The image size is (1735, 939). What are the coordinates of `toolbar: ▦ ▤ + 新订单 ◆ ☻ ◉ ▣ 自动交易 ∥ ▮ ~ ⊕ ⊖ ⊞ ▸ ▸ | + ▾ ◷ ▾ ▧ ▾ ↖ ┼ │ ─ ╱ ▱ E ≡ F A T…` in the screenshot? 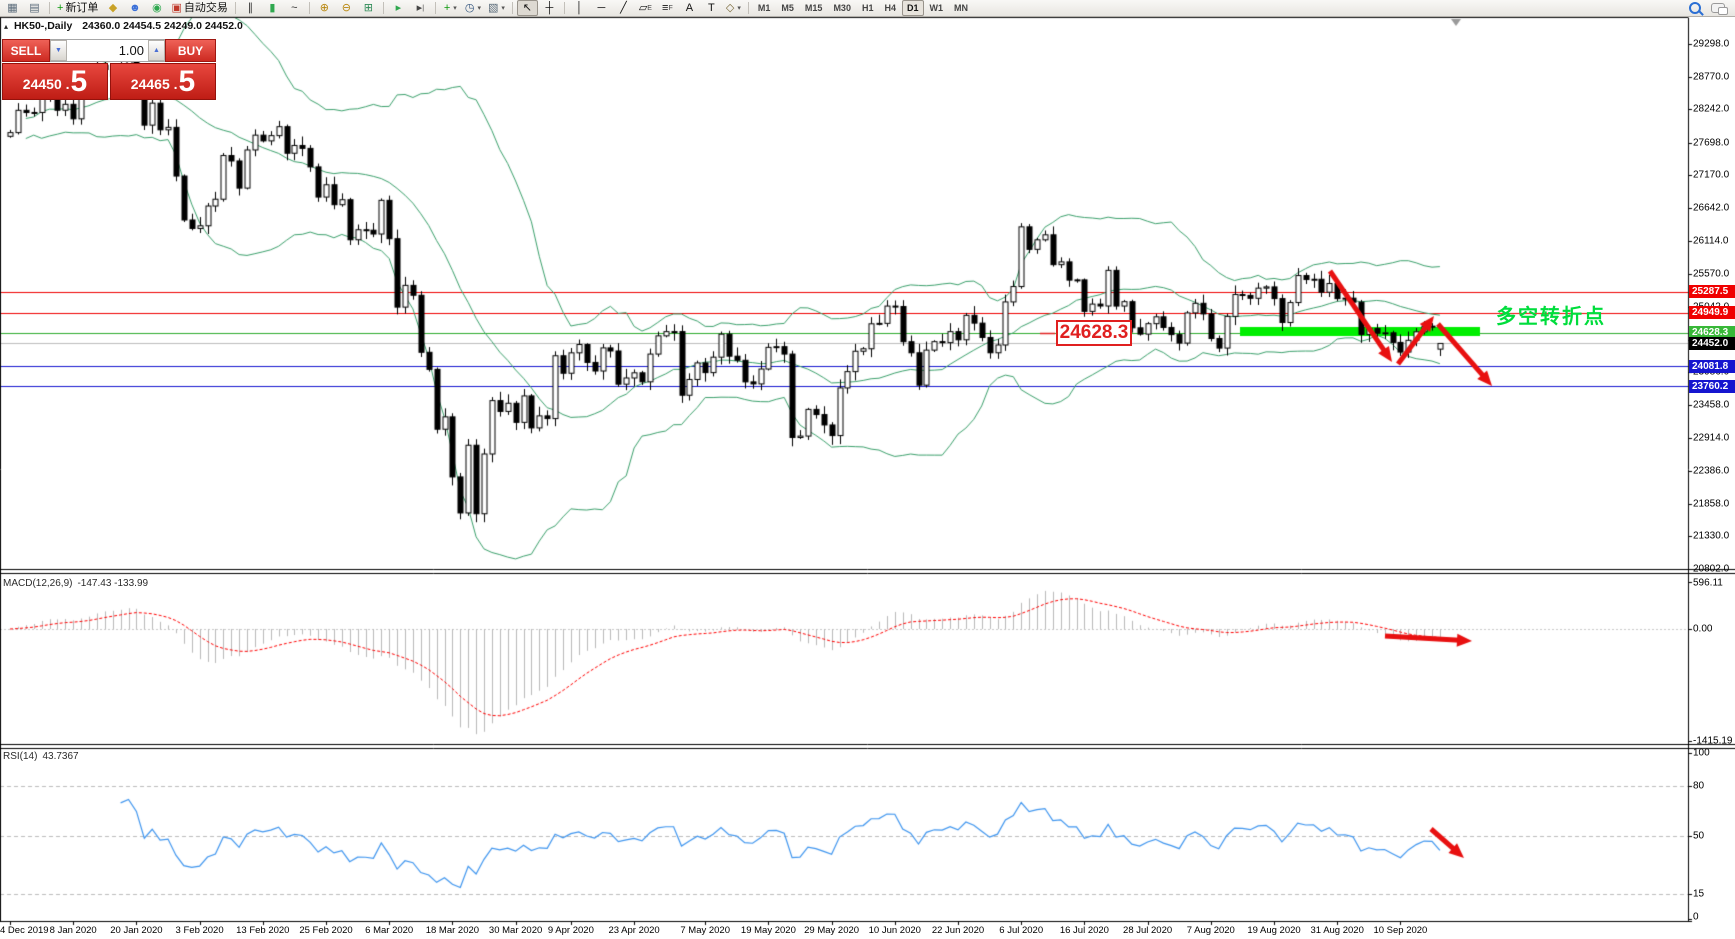 It's located at (867, 8).